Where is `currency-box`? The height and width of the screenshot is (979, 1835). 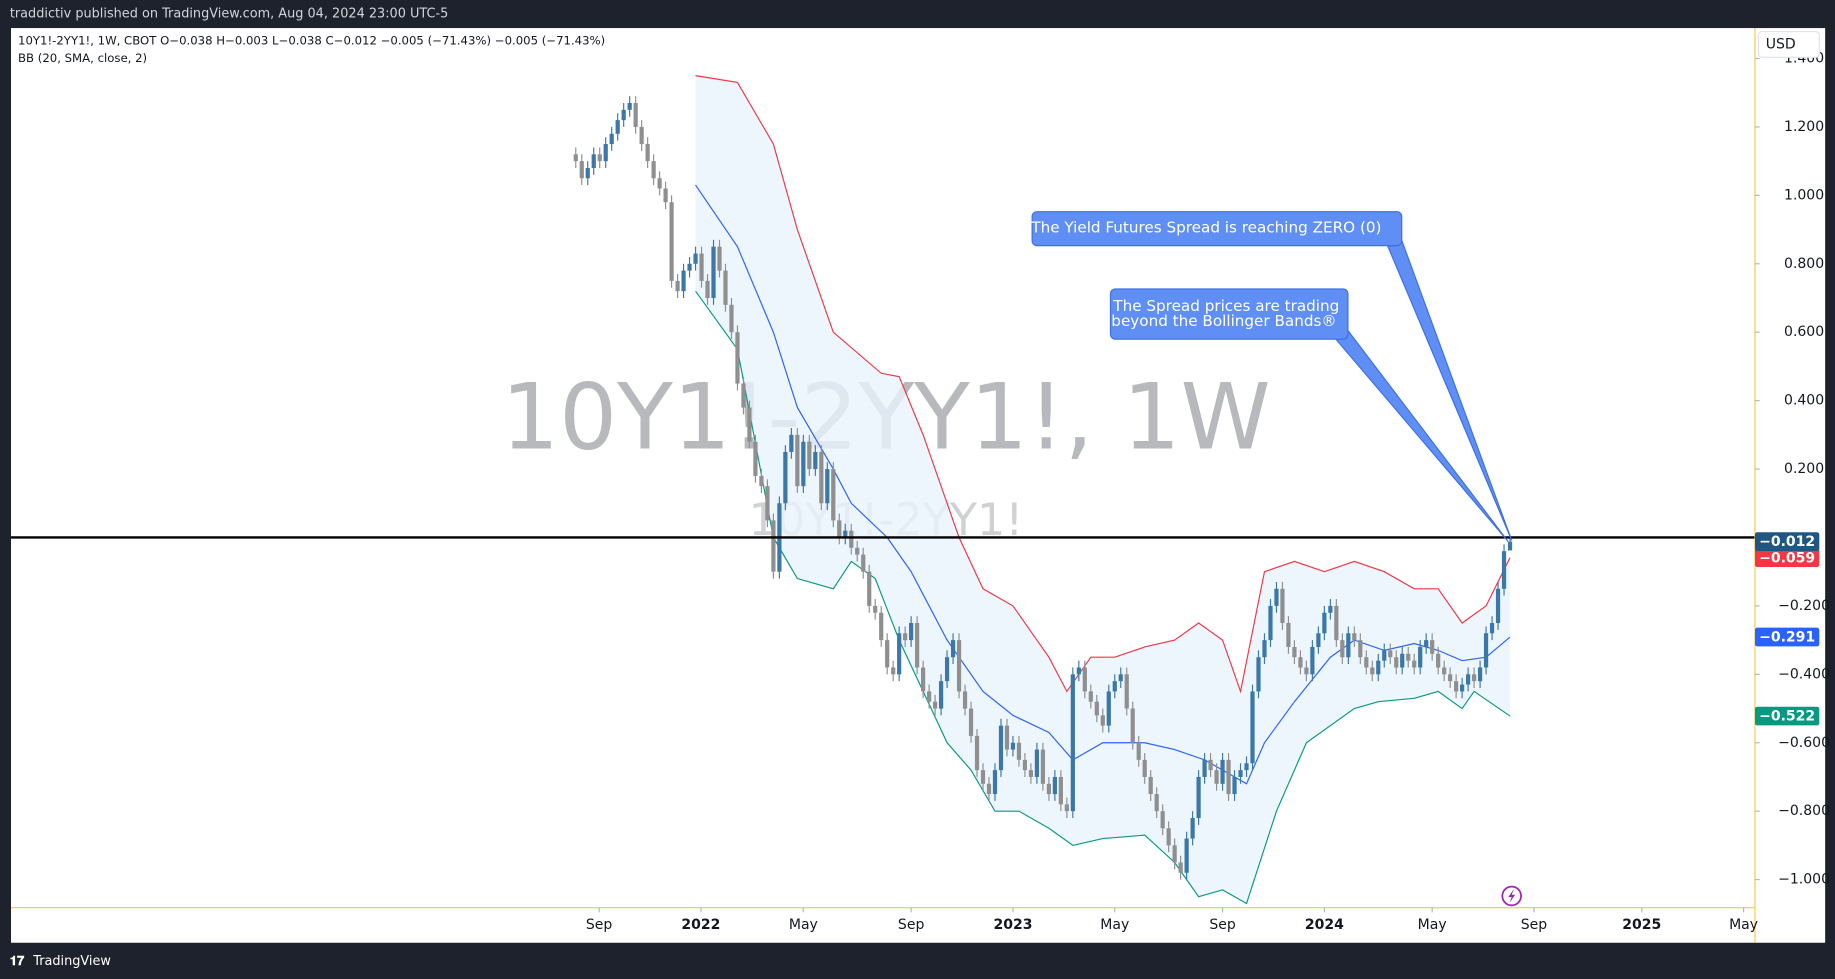
currency-box is located at coordinates (1788, 44).